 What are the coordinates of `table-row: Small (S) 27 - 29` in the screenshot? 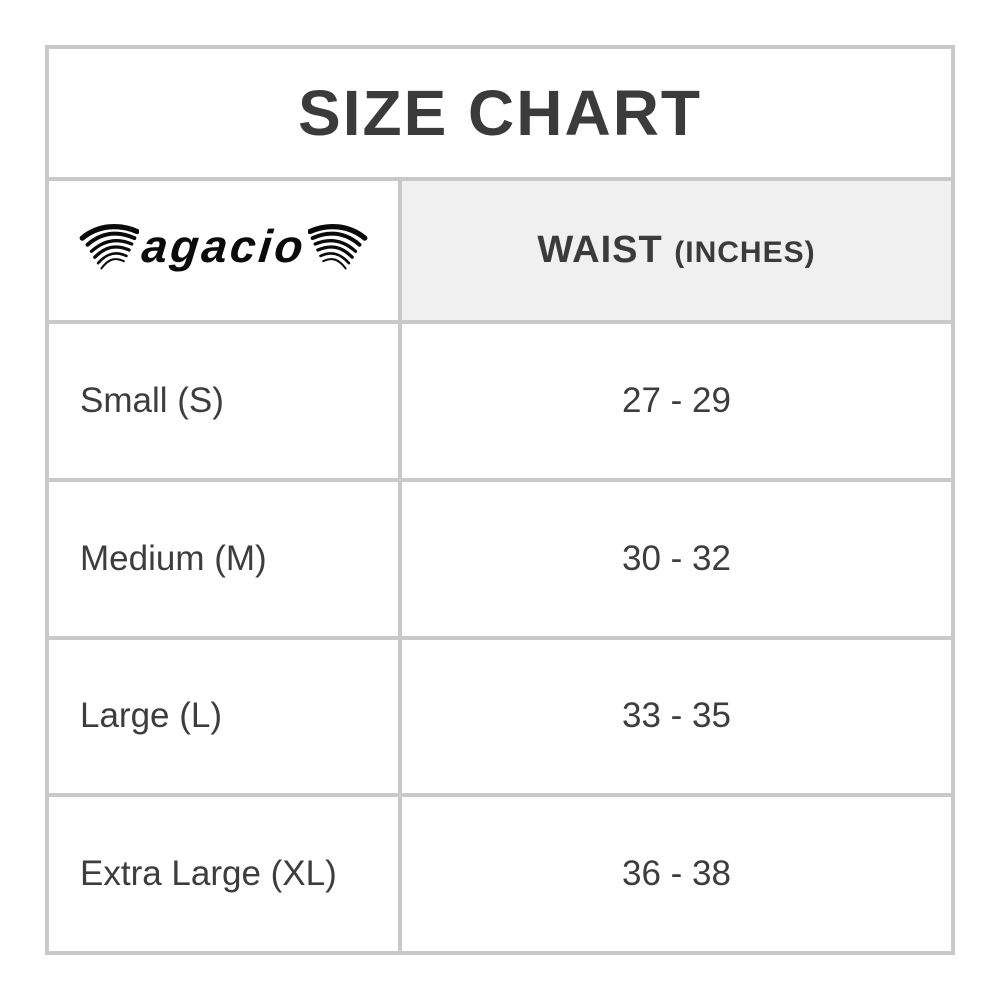 It's located at (500, 401).